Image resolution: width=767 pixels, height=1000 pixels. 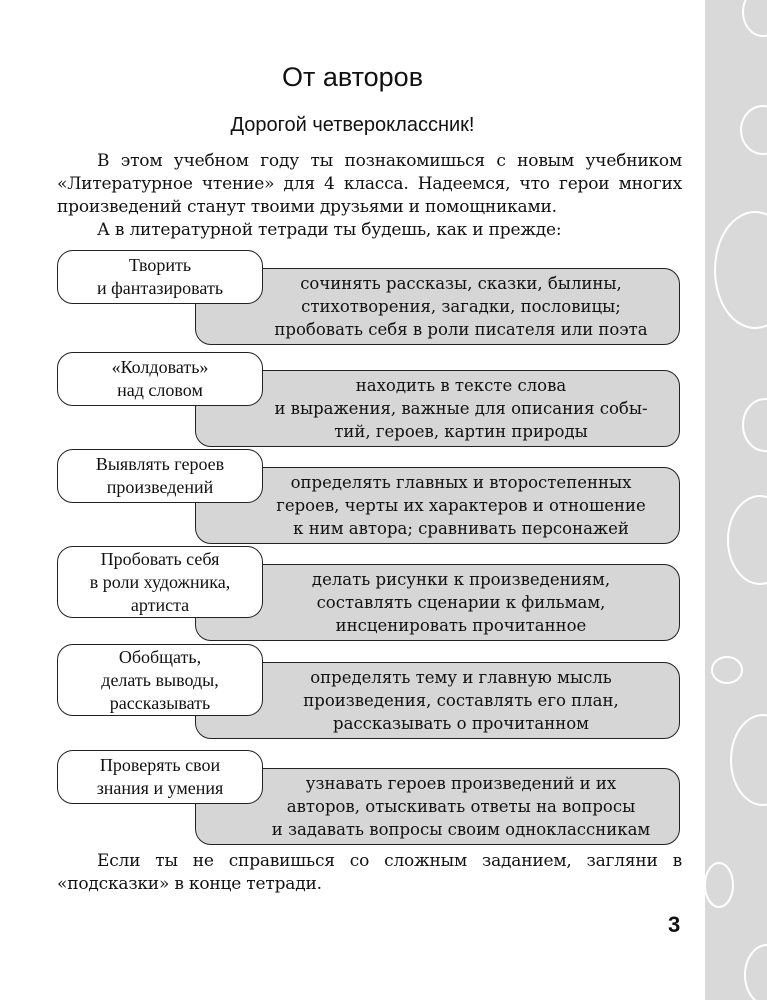 I want to click on skill-box: Творить и фантазировать, so click(x=160, y=277).